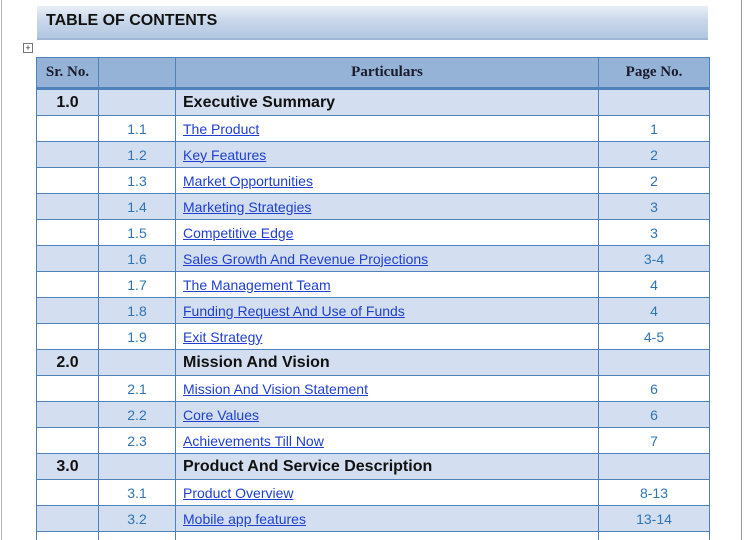 The width and height of the screenshot is (747, 540). I want to click on entry-row: 1.7 The Management Team 4, so click(373, 284).